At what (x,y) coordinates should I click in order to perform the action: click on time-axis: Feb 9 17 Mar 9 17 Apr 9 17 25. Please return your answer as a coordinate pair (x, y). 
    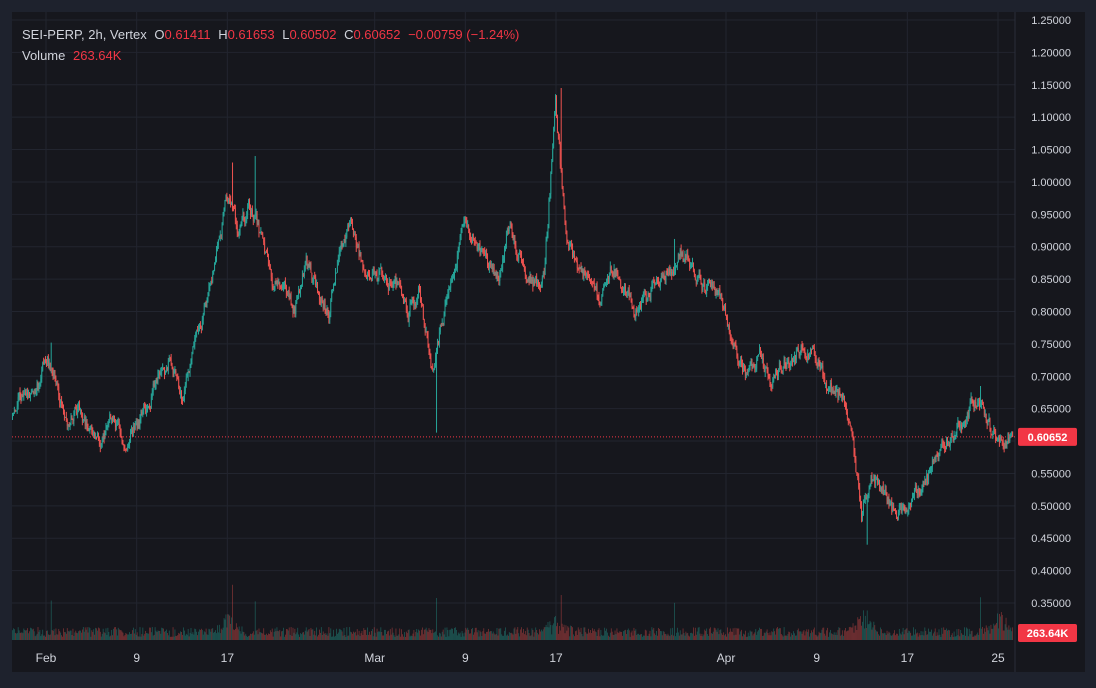
    Looking at the image, I should click on (520, 658).